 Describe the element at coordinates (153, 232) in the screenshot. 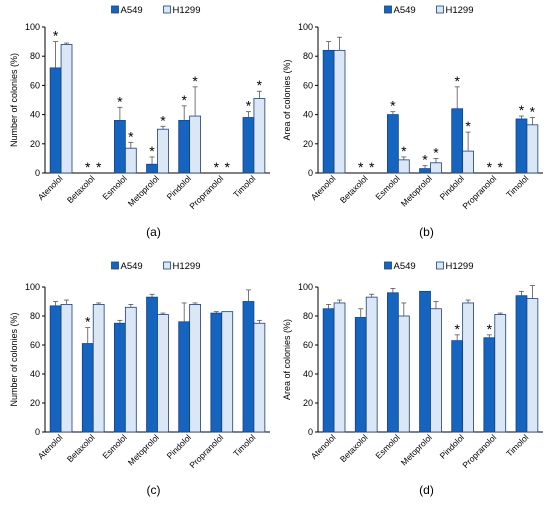

I see `panel-label: (a)` at that location.